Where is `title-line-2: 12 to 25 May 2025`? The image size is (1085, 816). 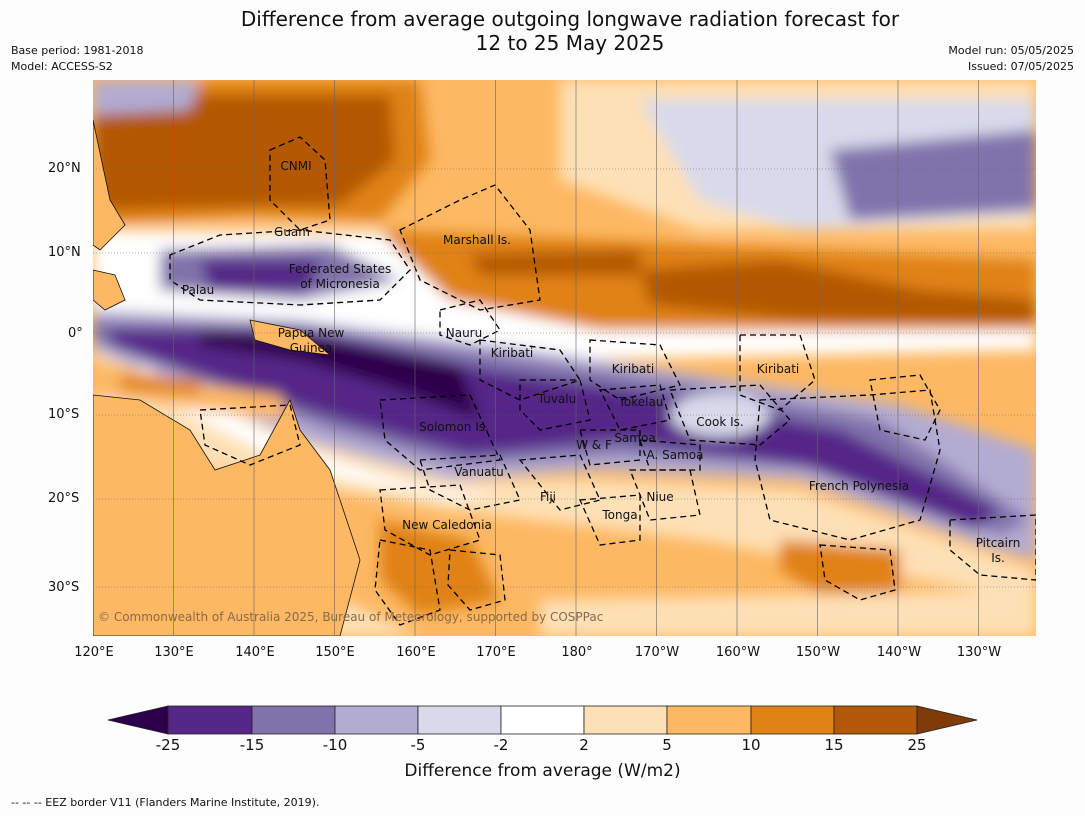
title-line-2: 12 to 25 May 2025 is located at coordinates (570, 43).